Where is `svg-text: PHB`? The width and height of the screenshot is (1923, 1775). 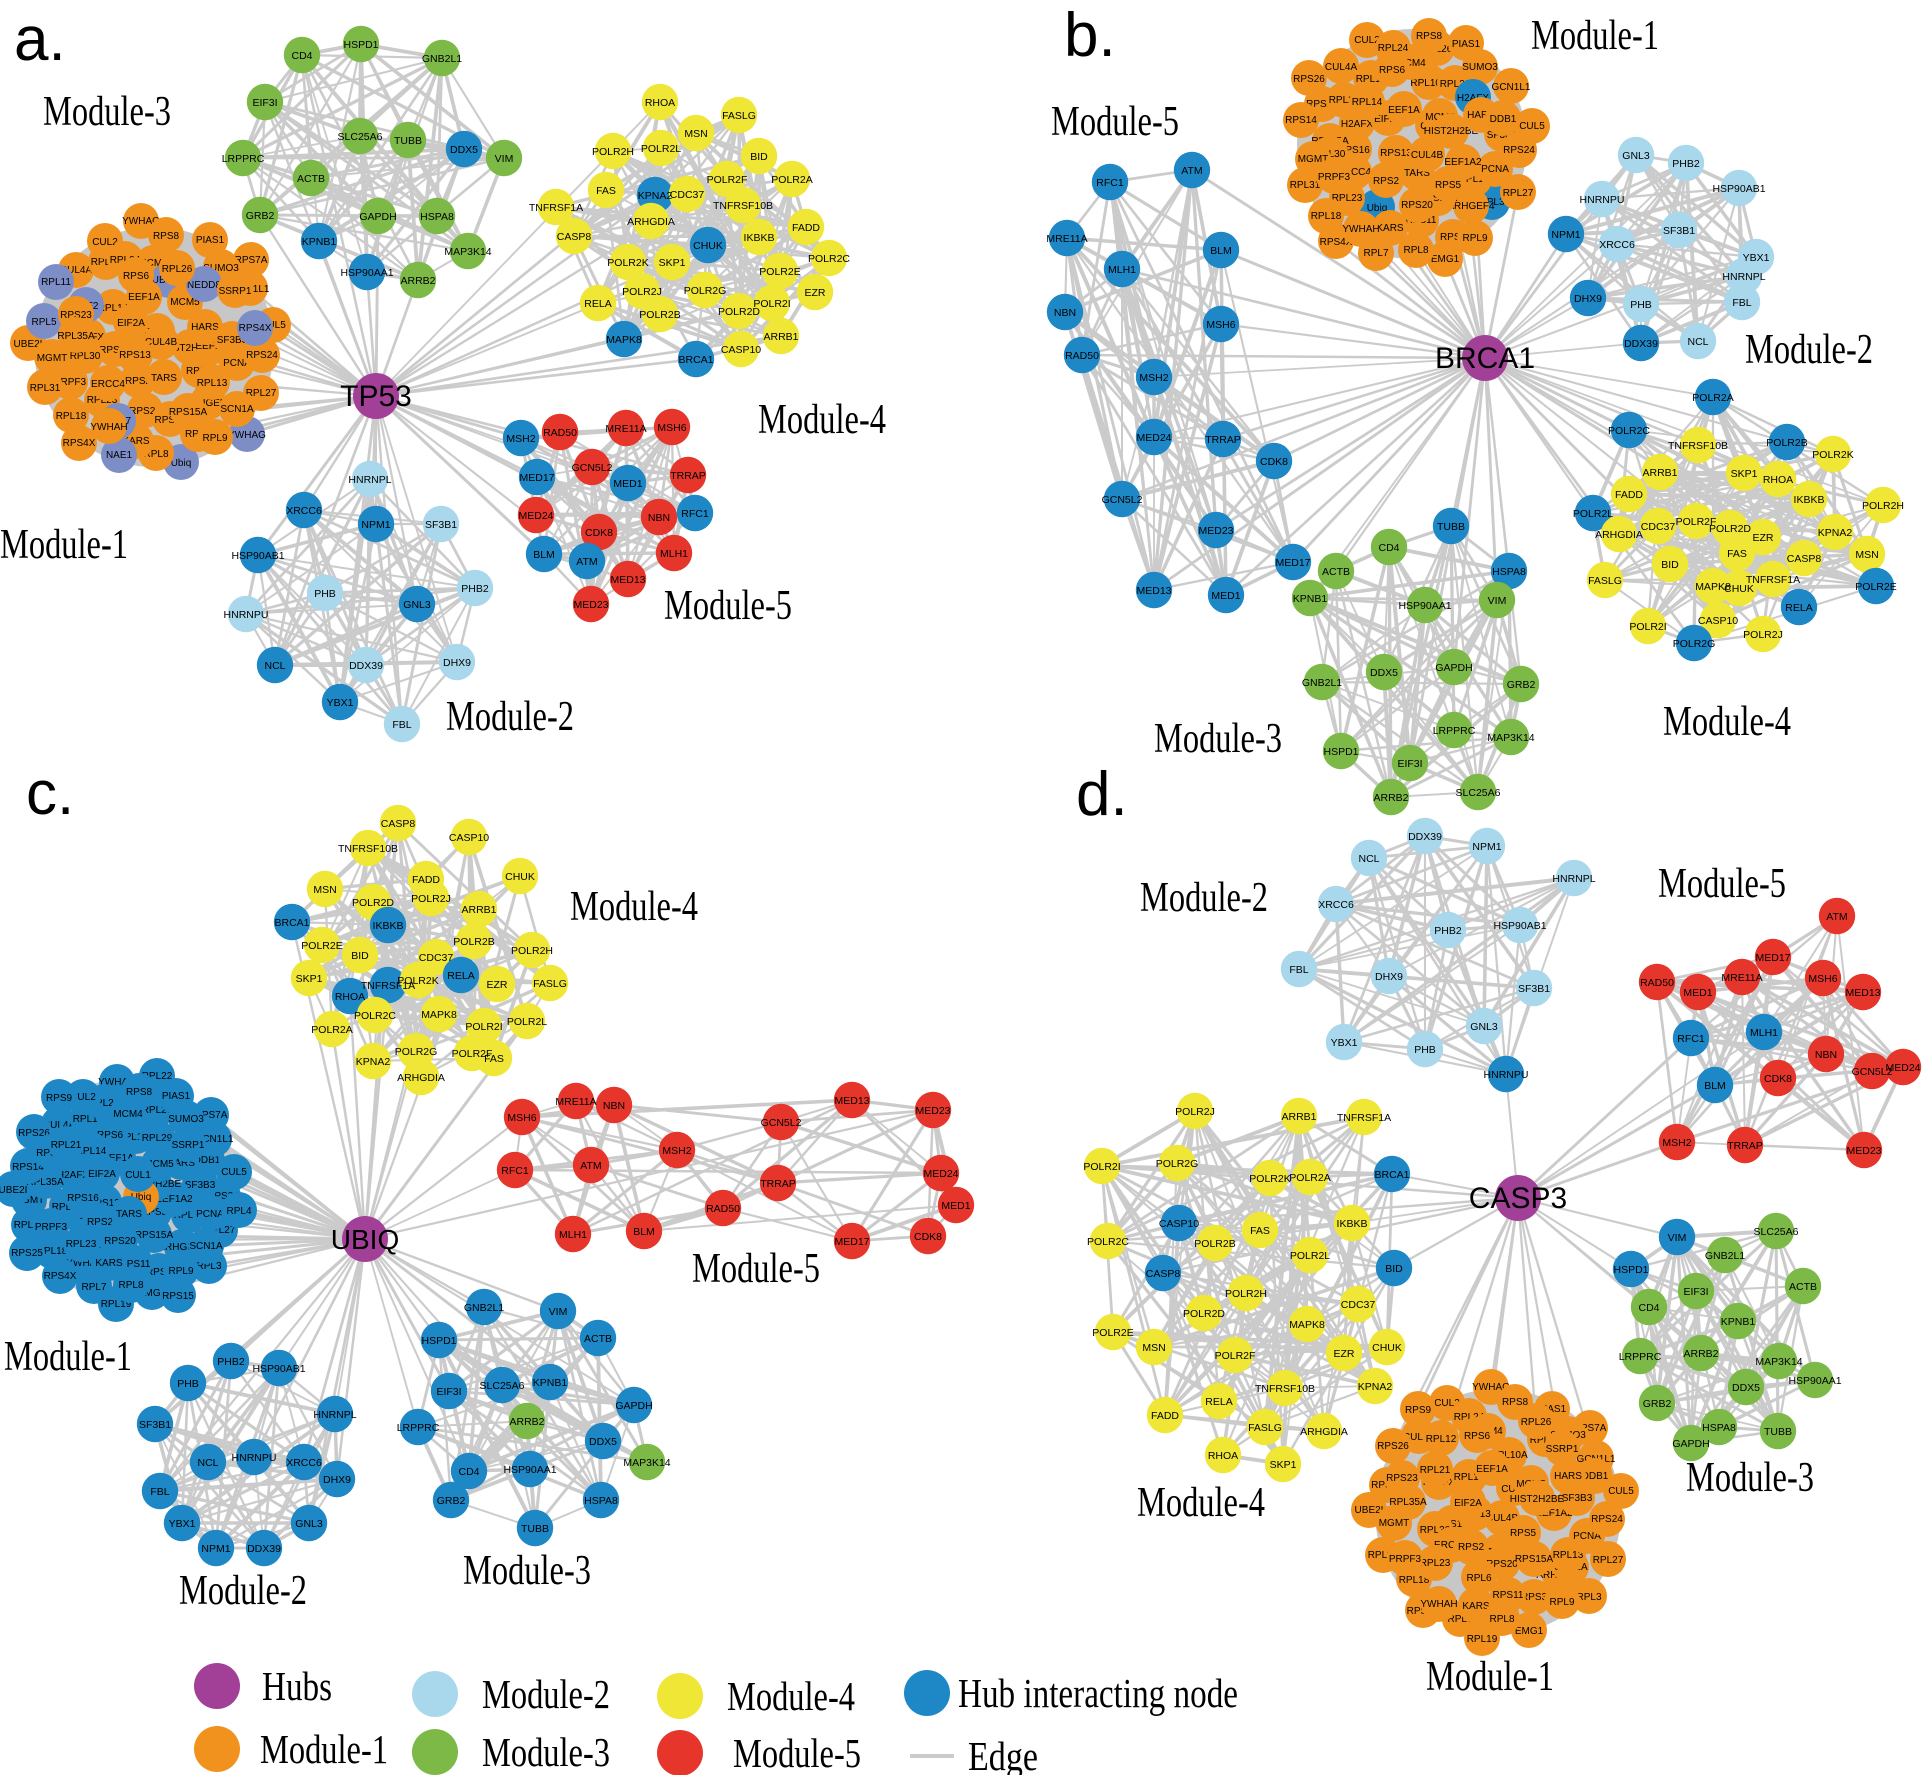
svg-text: PHB is located at coordinates (325, 594).